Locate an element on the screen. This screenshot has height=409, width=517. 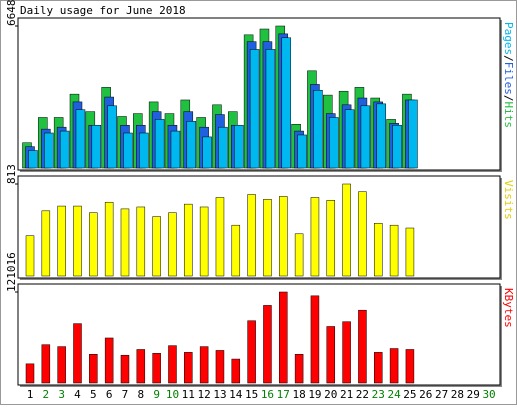
x-tick-label: 14 is located at coordinates (236, 394).